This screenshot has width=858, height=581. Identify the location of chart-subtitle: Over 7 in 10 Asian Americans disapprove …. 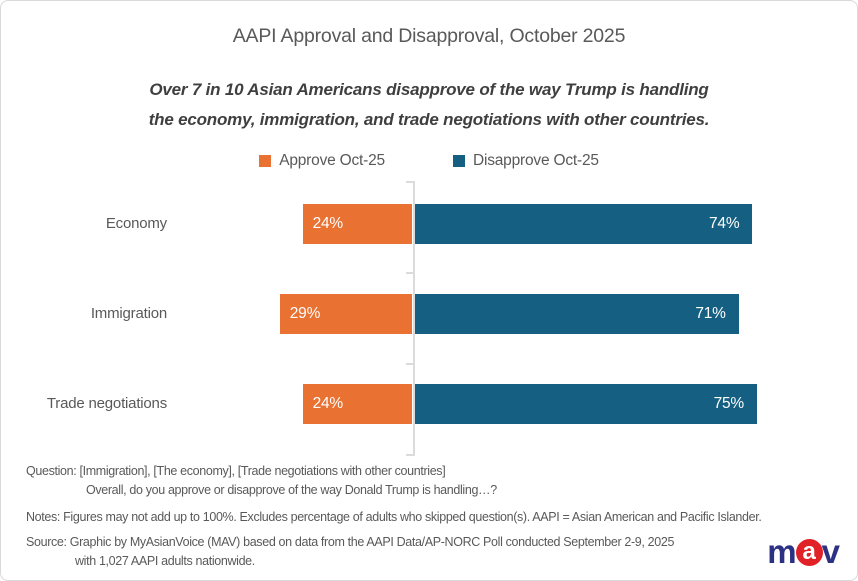
(429, 105).